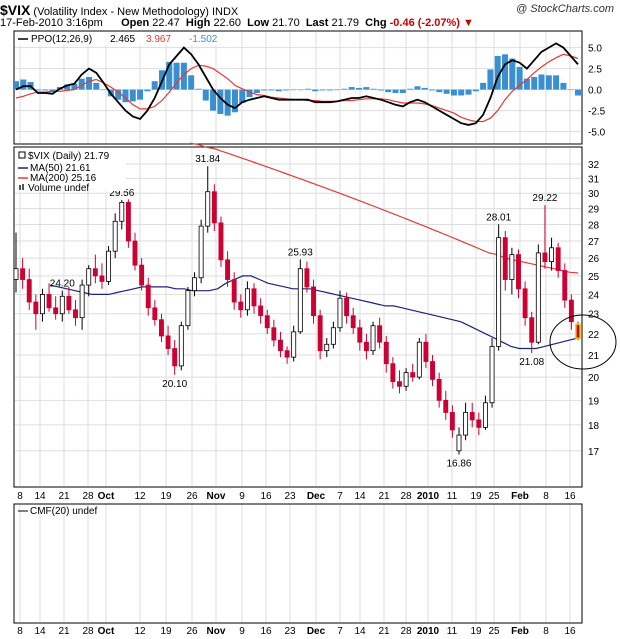 Image resolution: width=620 pixels, height=639 pixels. What do you see at coordinates (520, 631) in the screenshot?
I see `x-tick-label: Feb` at bounding box center [520, 631].